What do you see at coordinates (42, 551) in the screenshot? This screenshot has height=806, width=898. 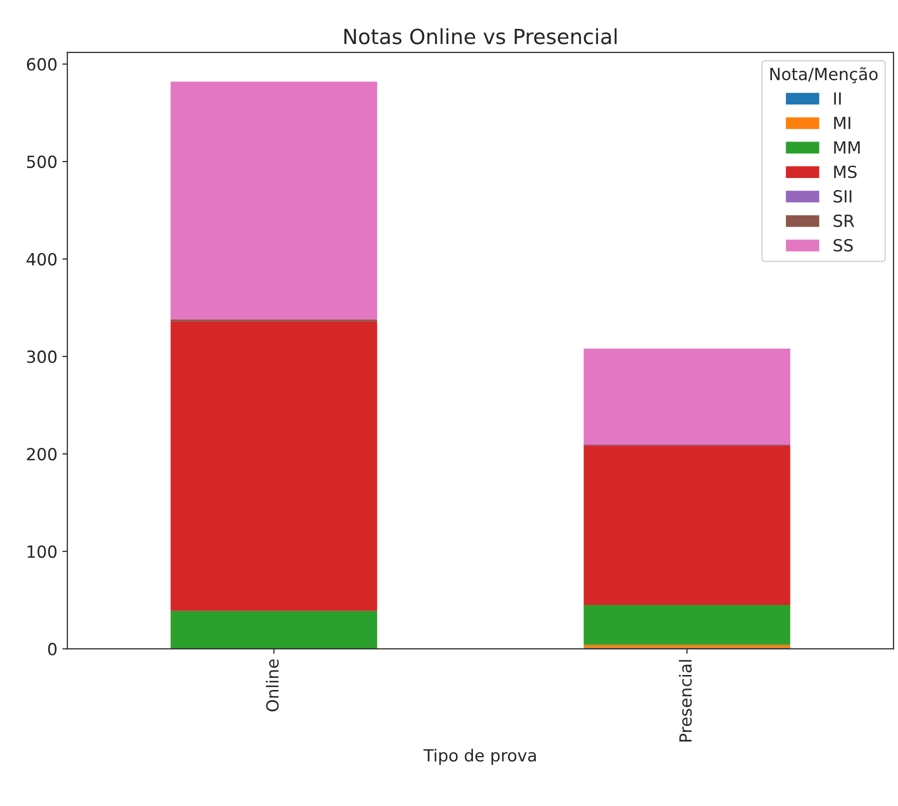 I see `y-tick-label: 100` at bounding box center [42, 551].